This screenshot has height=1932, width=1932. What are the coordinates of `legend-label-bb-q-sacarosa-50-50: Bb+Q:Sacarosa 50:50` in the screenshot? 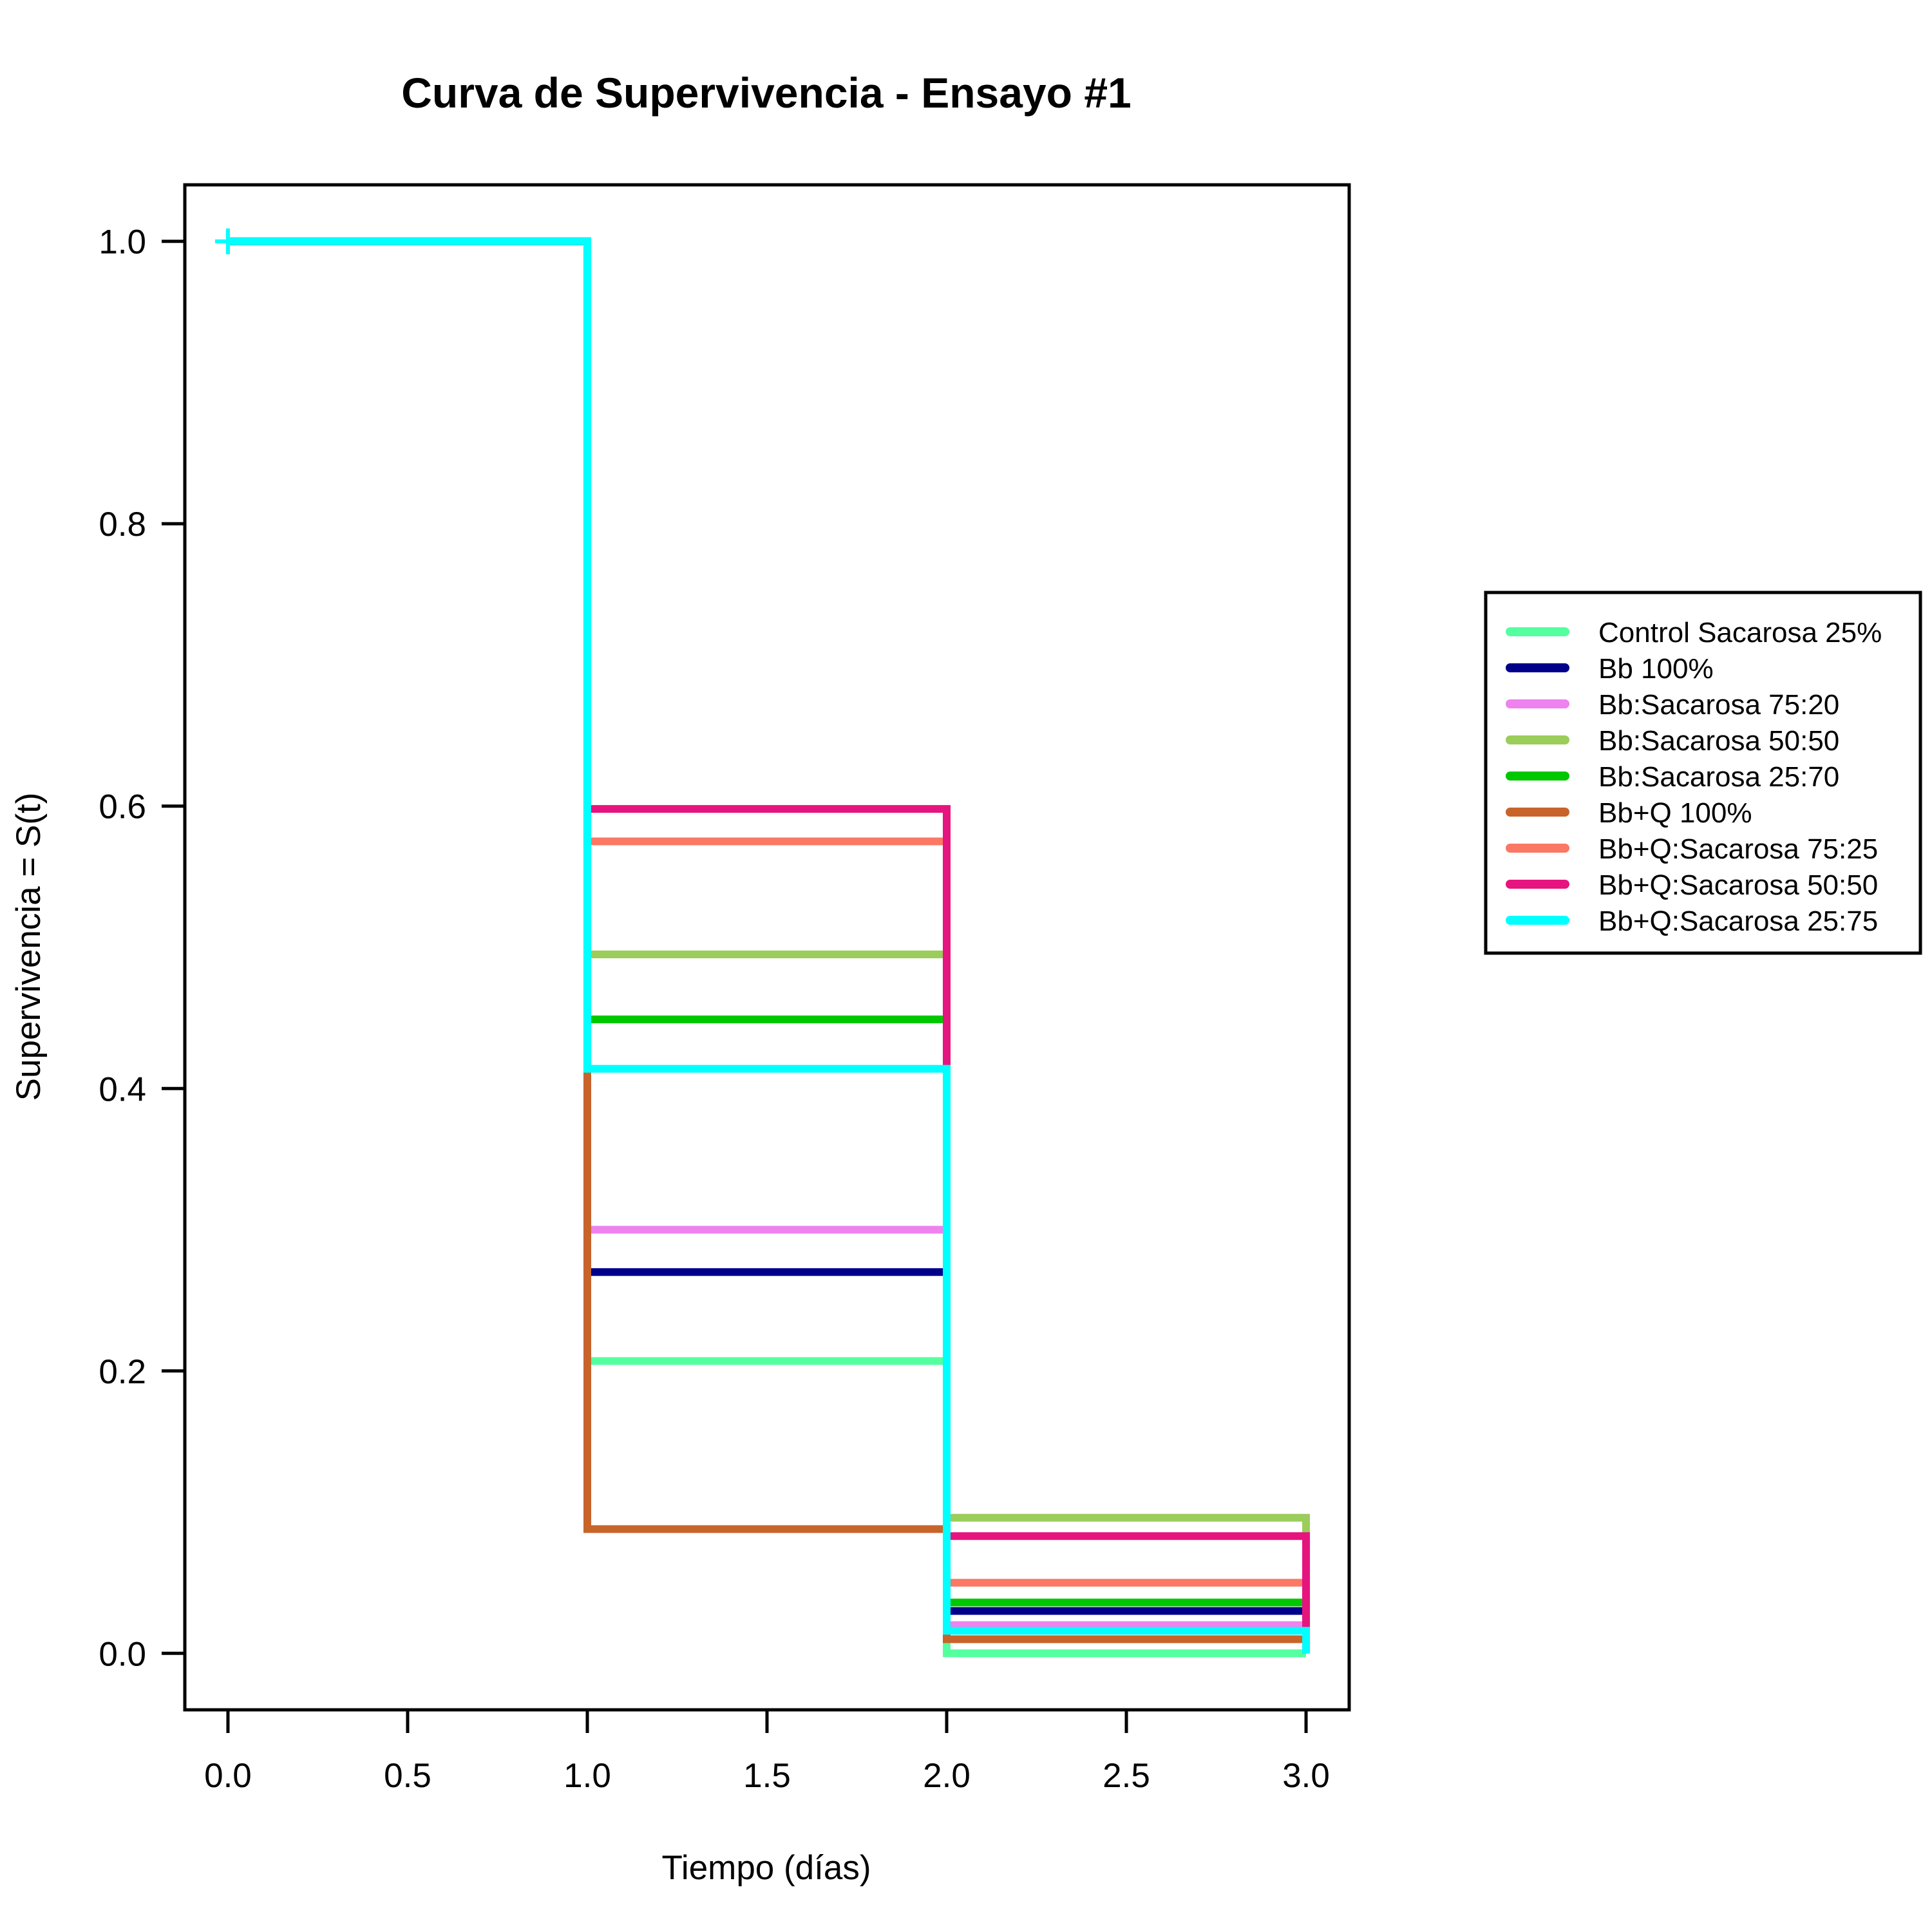 It's located at (1738, 885).